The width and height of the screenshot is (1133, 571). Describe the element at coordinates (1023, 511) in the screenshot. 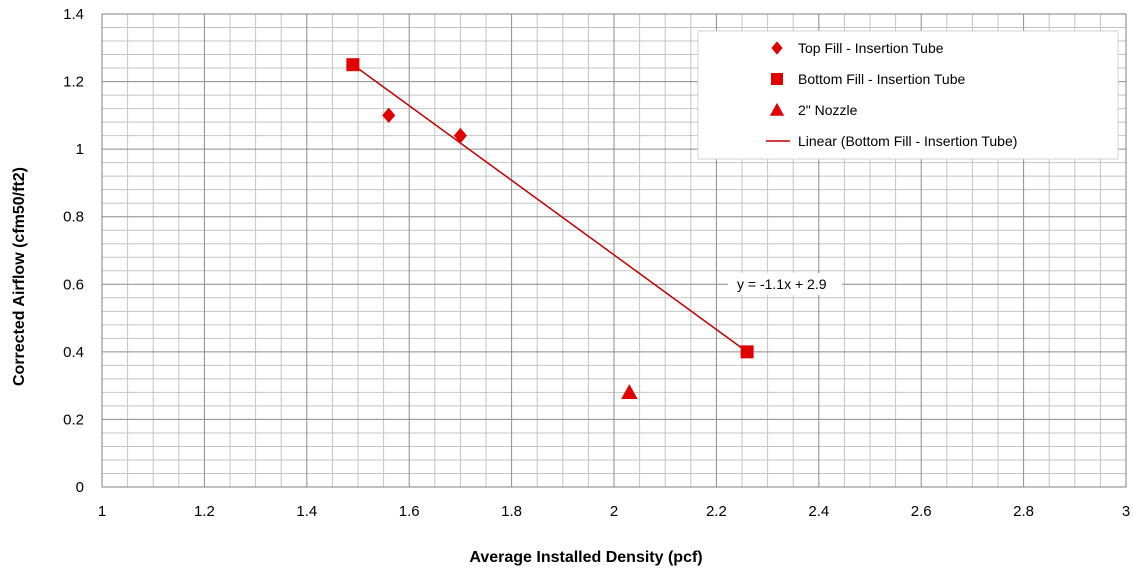

I see `x-tick-label: 2.8` at that location.